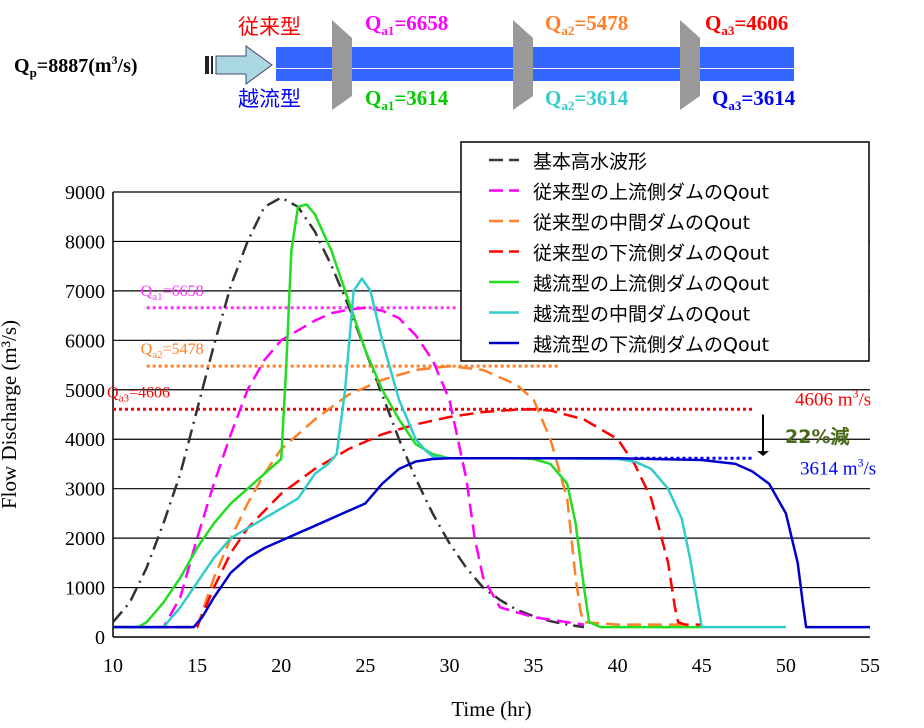  Describe the element at coordinates (85, 589) in the screenshot. I see `y-tick-label: 1000` at that location.